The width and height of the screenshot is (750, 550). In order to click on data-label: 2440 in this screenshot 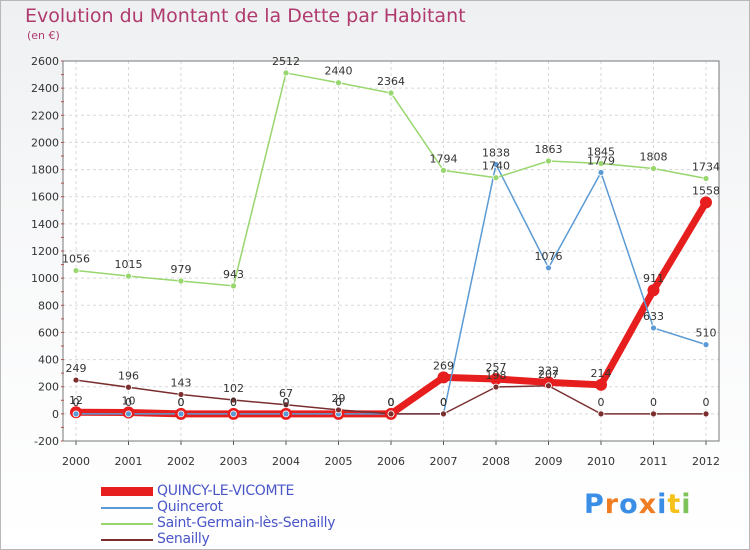, I will do `click(339, 71)`.